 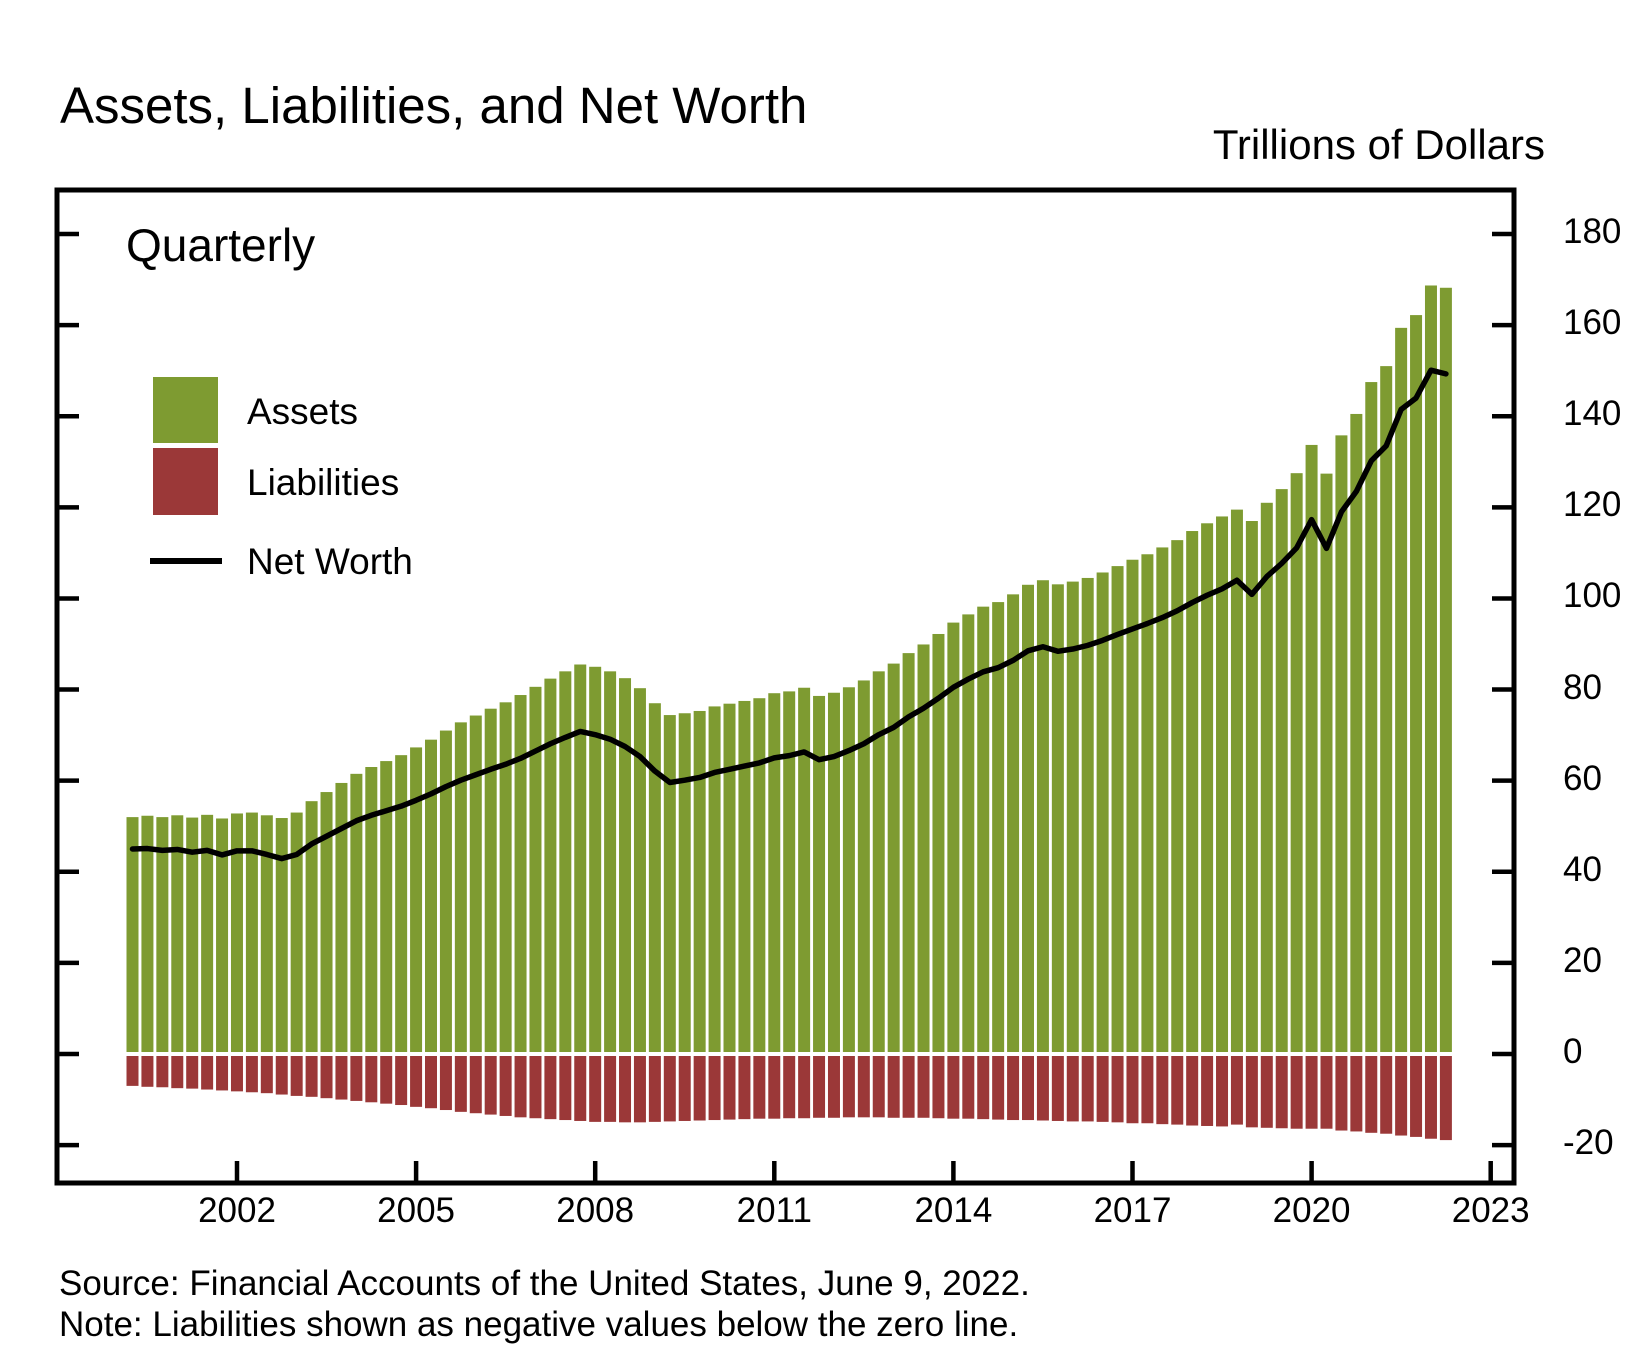 I want to click on legend-networth-label: Net Worth, so click(x=330, y=561).